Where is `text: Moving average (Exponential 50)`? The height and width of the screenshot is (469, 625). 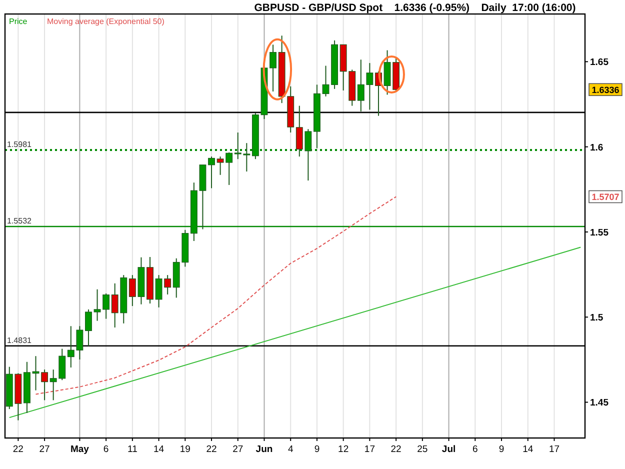
text: Moving average (Exponential 50) is located at coordinates (106, 21).